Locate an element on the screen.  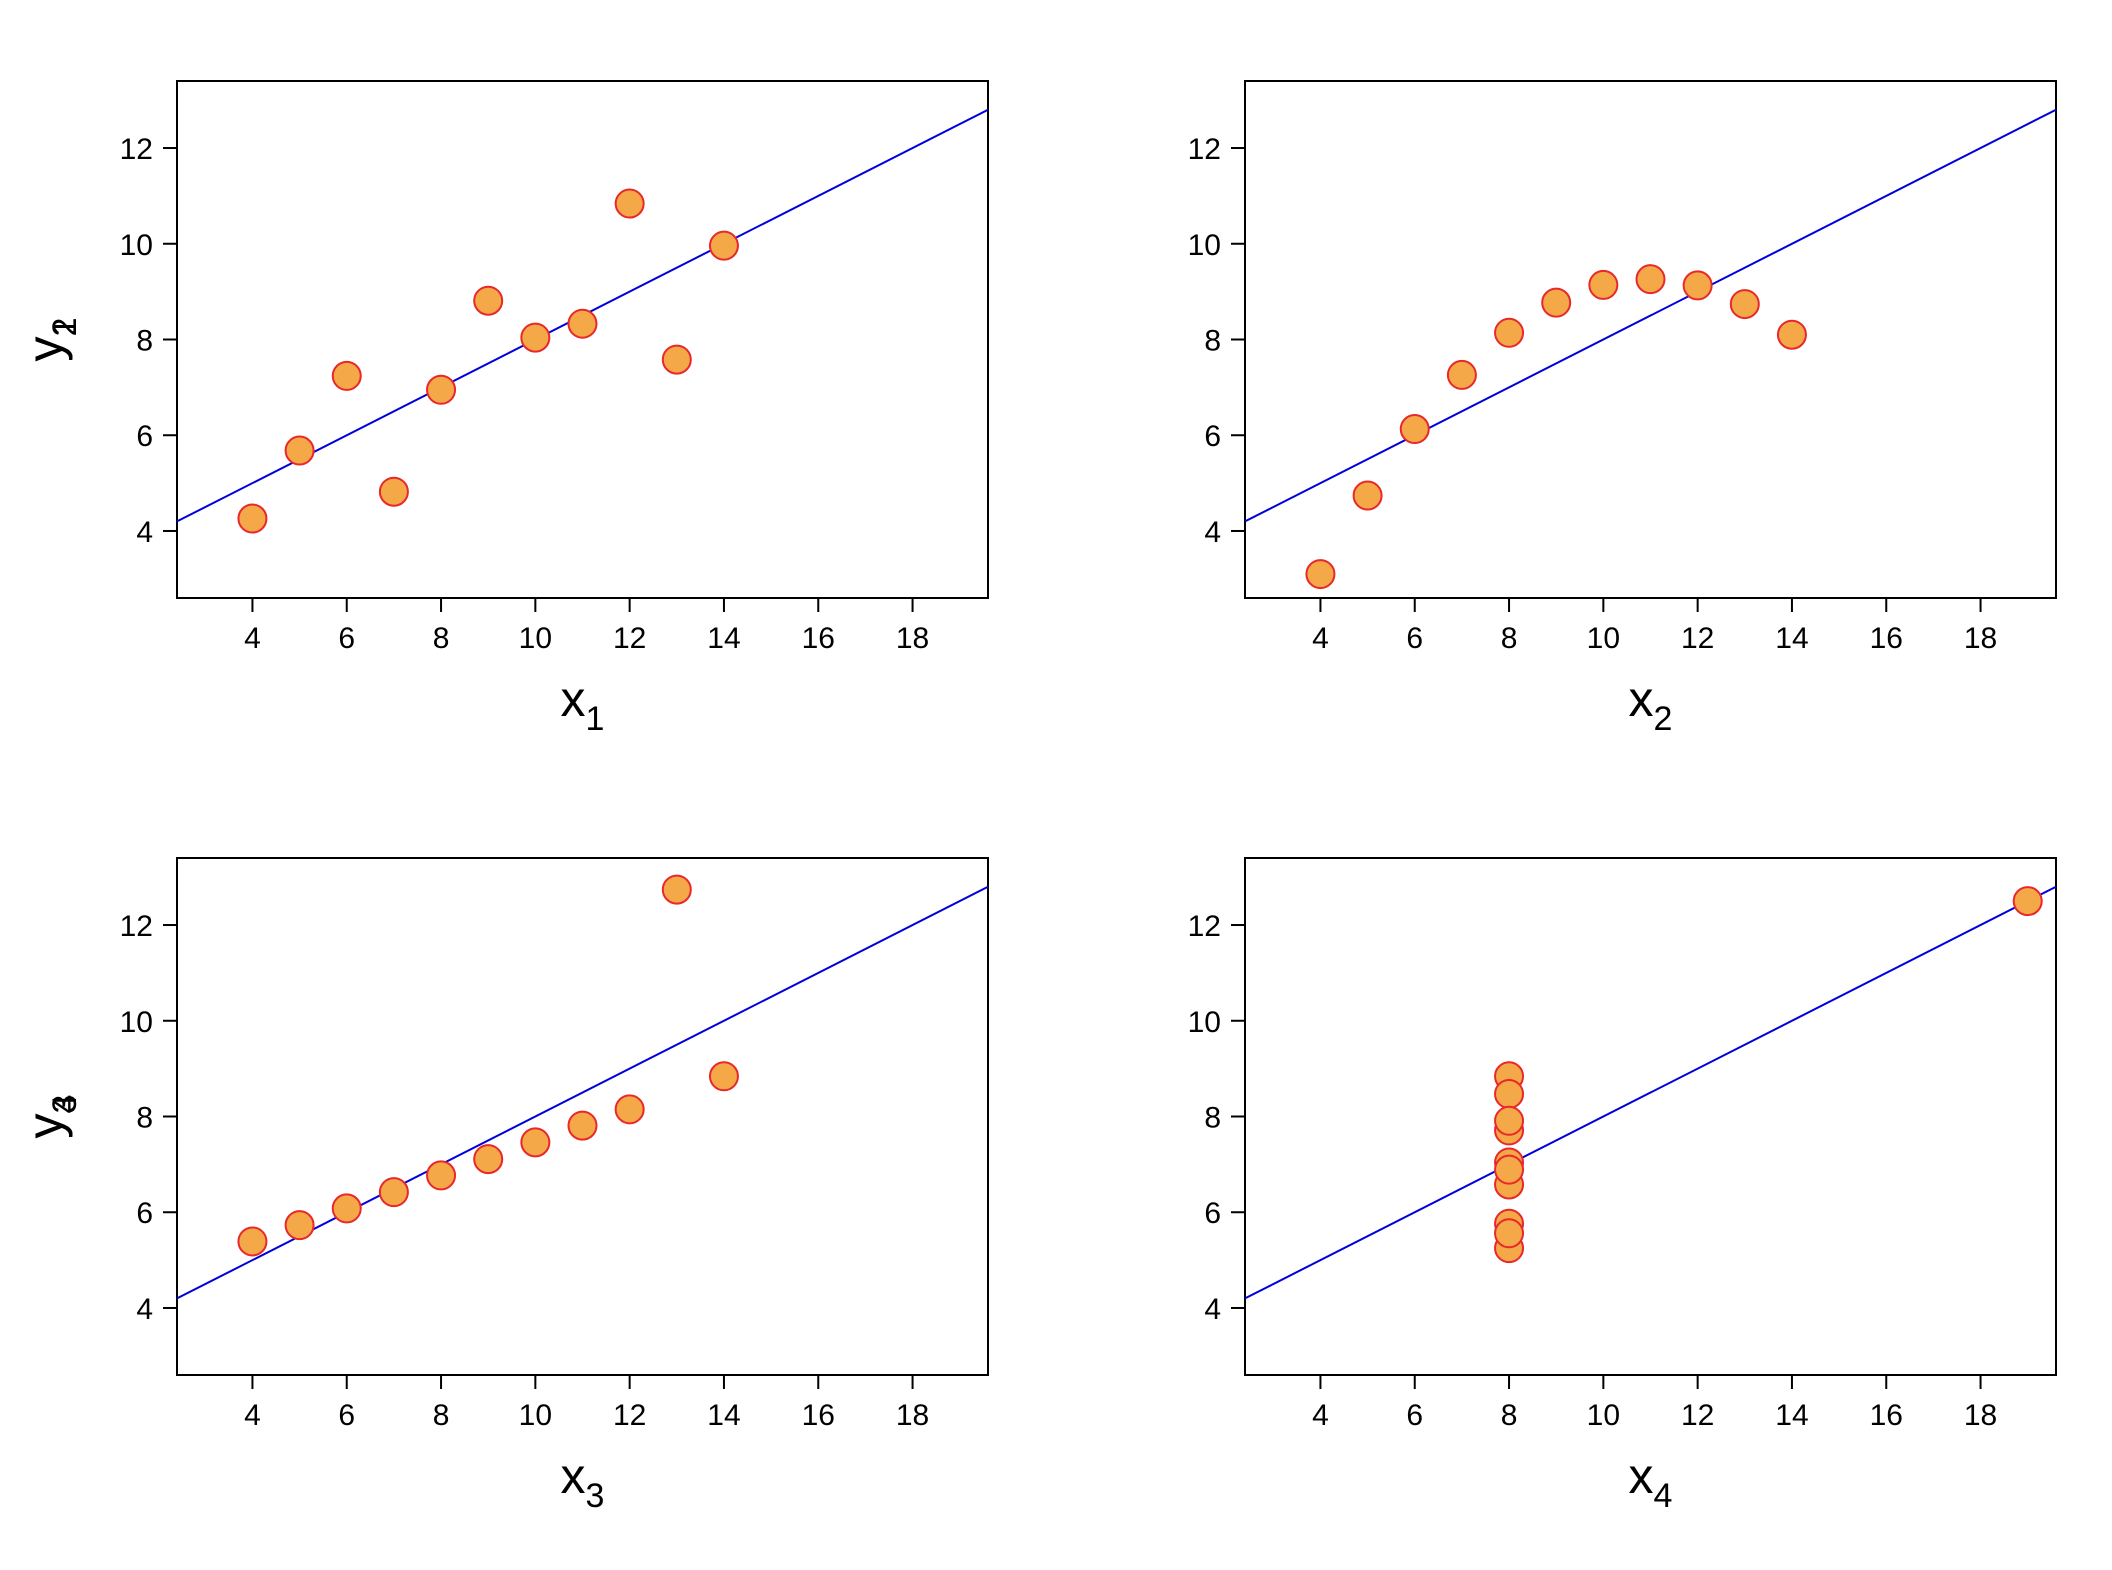
x-axis-label: x3 is located at coordinates (583, 1481).